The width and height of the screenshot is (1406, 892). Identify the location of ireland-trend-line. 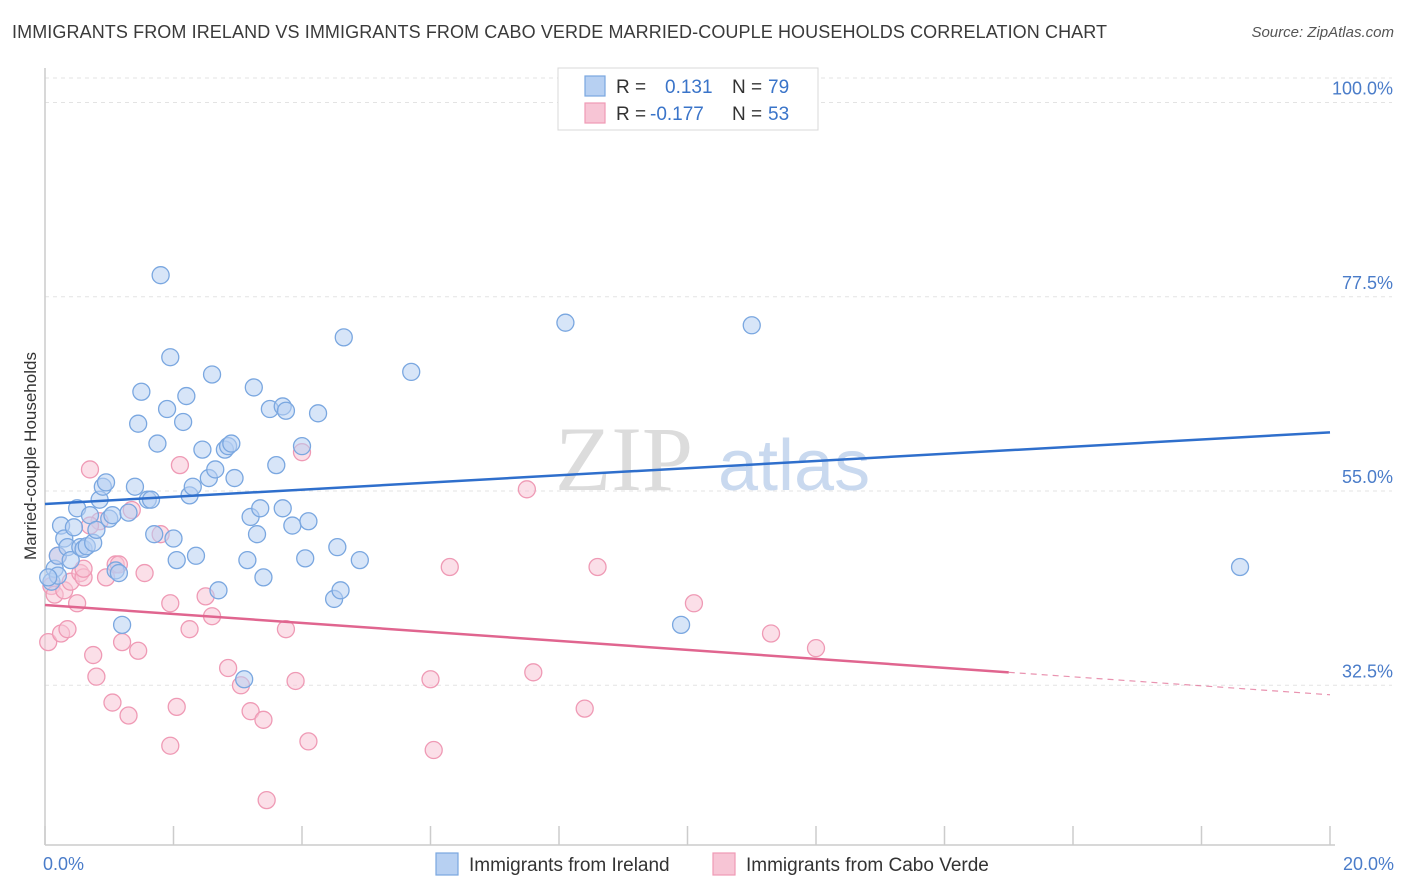
(687, 468).